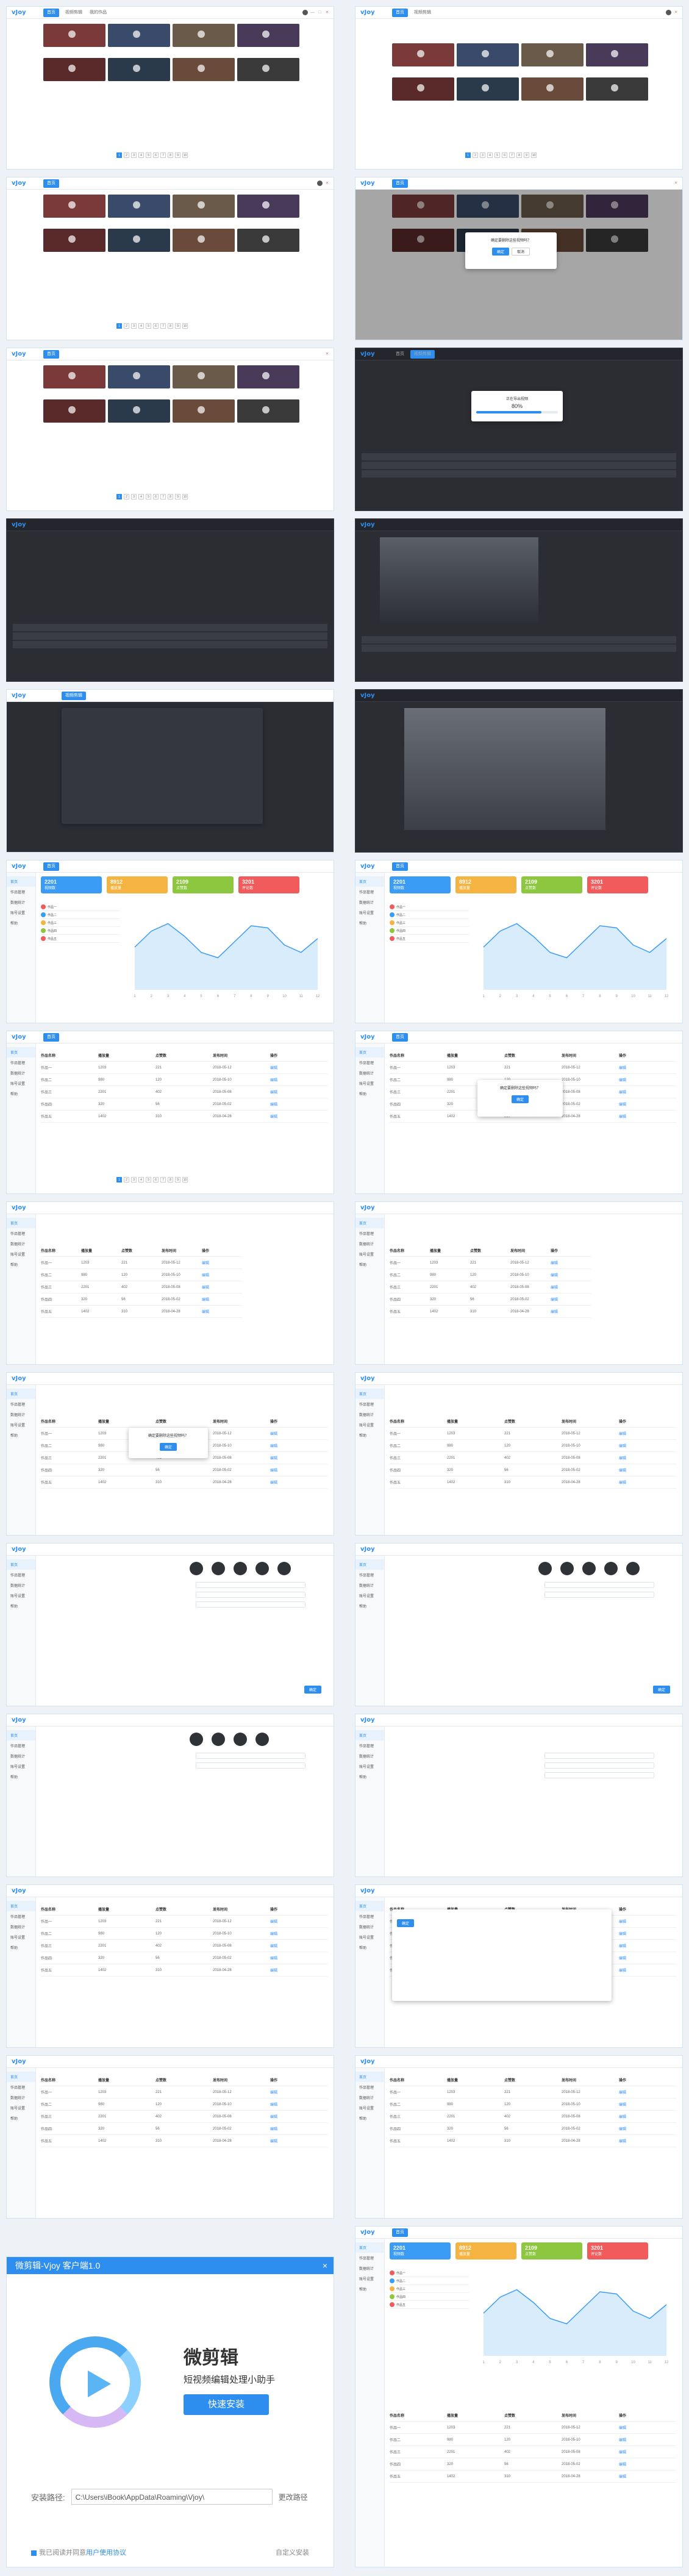 This screenshot has height=2576, width=689. What do you see at coordinates (184, 2141) in the screenshot?
I see `table-row: 作品五 1402 310 2018-04-28 编辑` at bounding box center [184, 2141].